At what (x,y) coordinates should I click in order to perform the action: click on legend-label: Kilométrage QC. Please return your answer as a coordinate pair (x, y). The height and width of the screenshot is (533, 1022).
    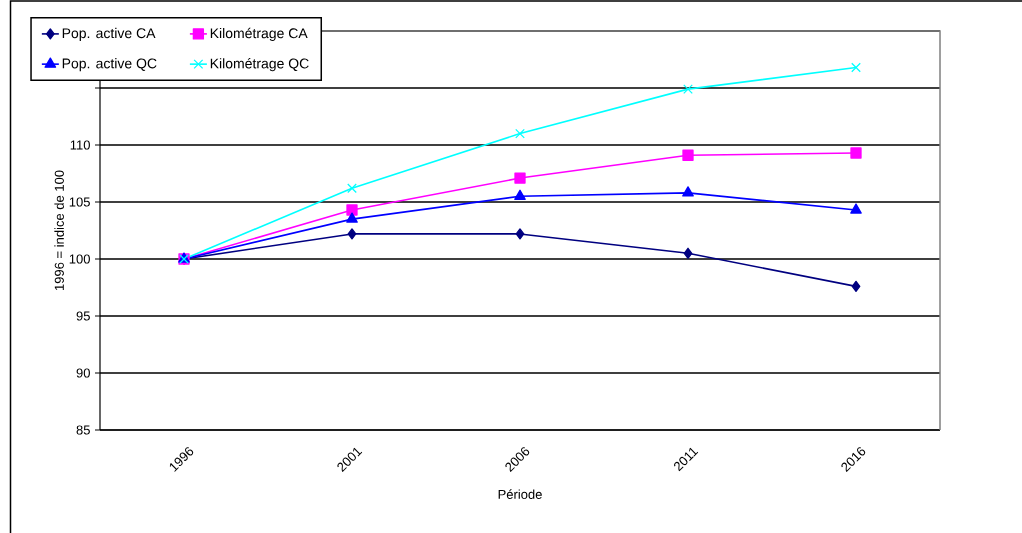
    Looking at the image, I should click on (259, 65).